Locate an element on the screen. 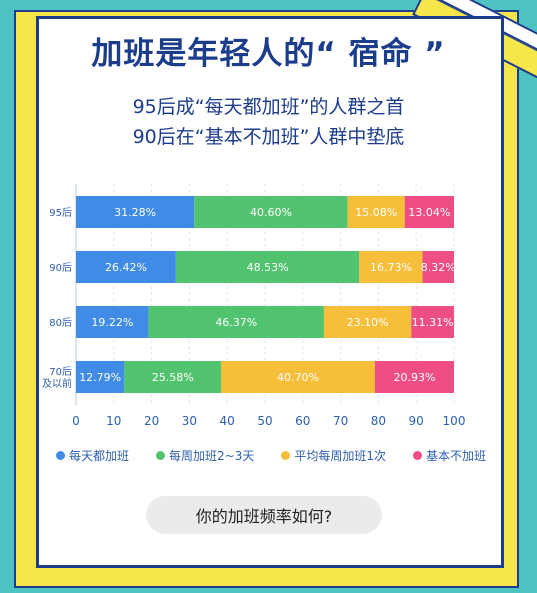 This screenshot has height=593, width=537. data-label: 20.93% is located at coordinates (414, 377).